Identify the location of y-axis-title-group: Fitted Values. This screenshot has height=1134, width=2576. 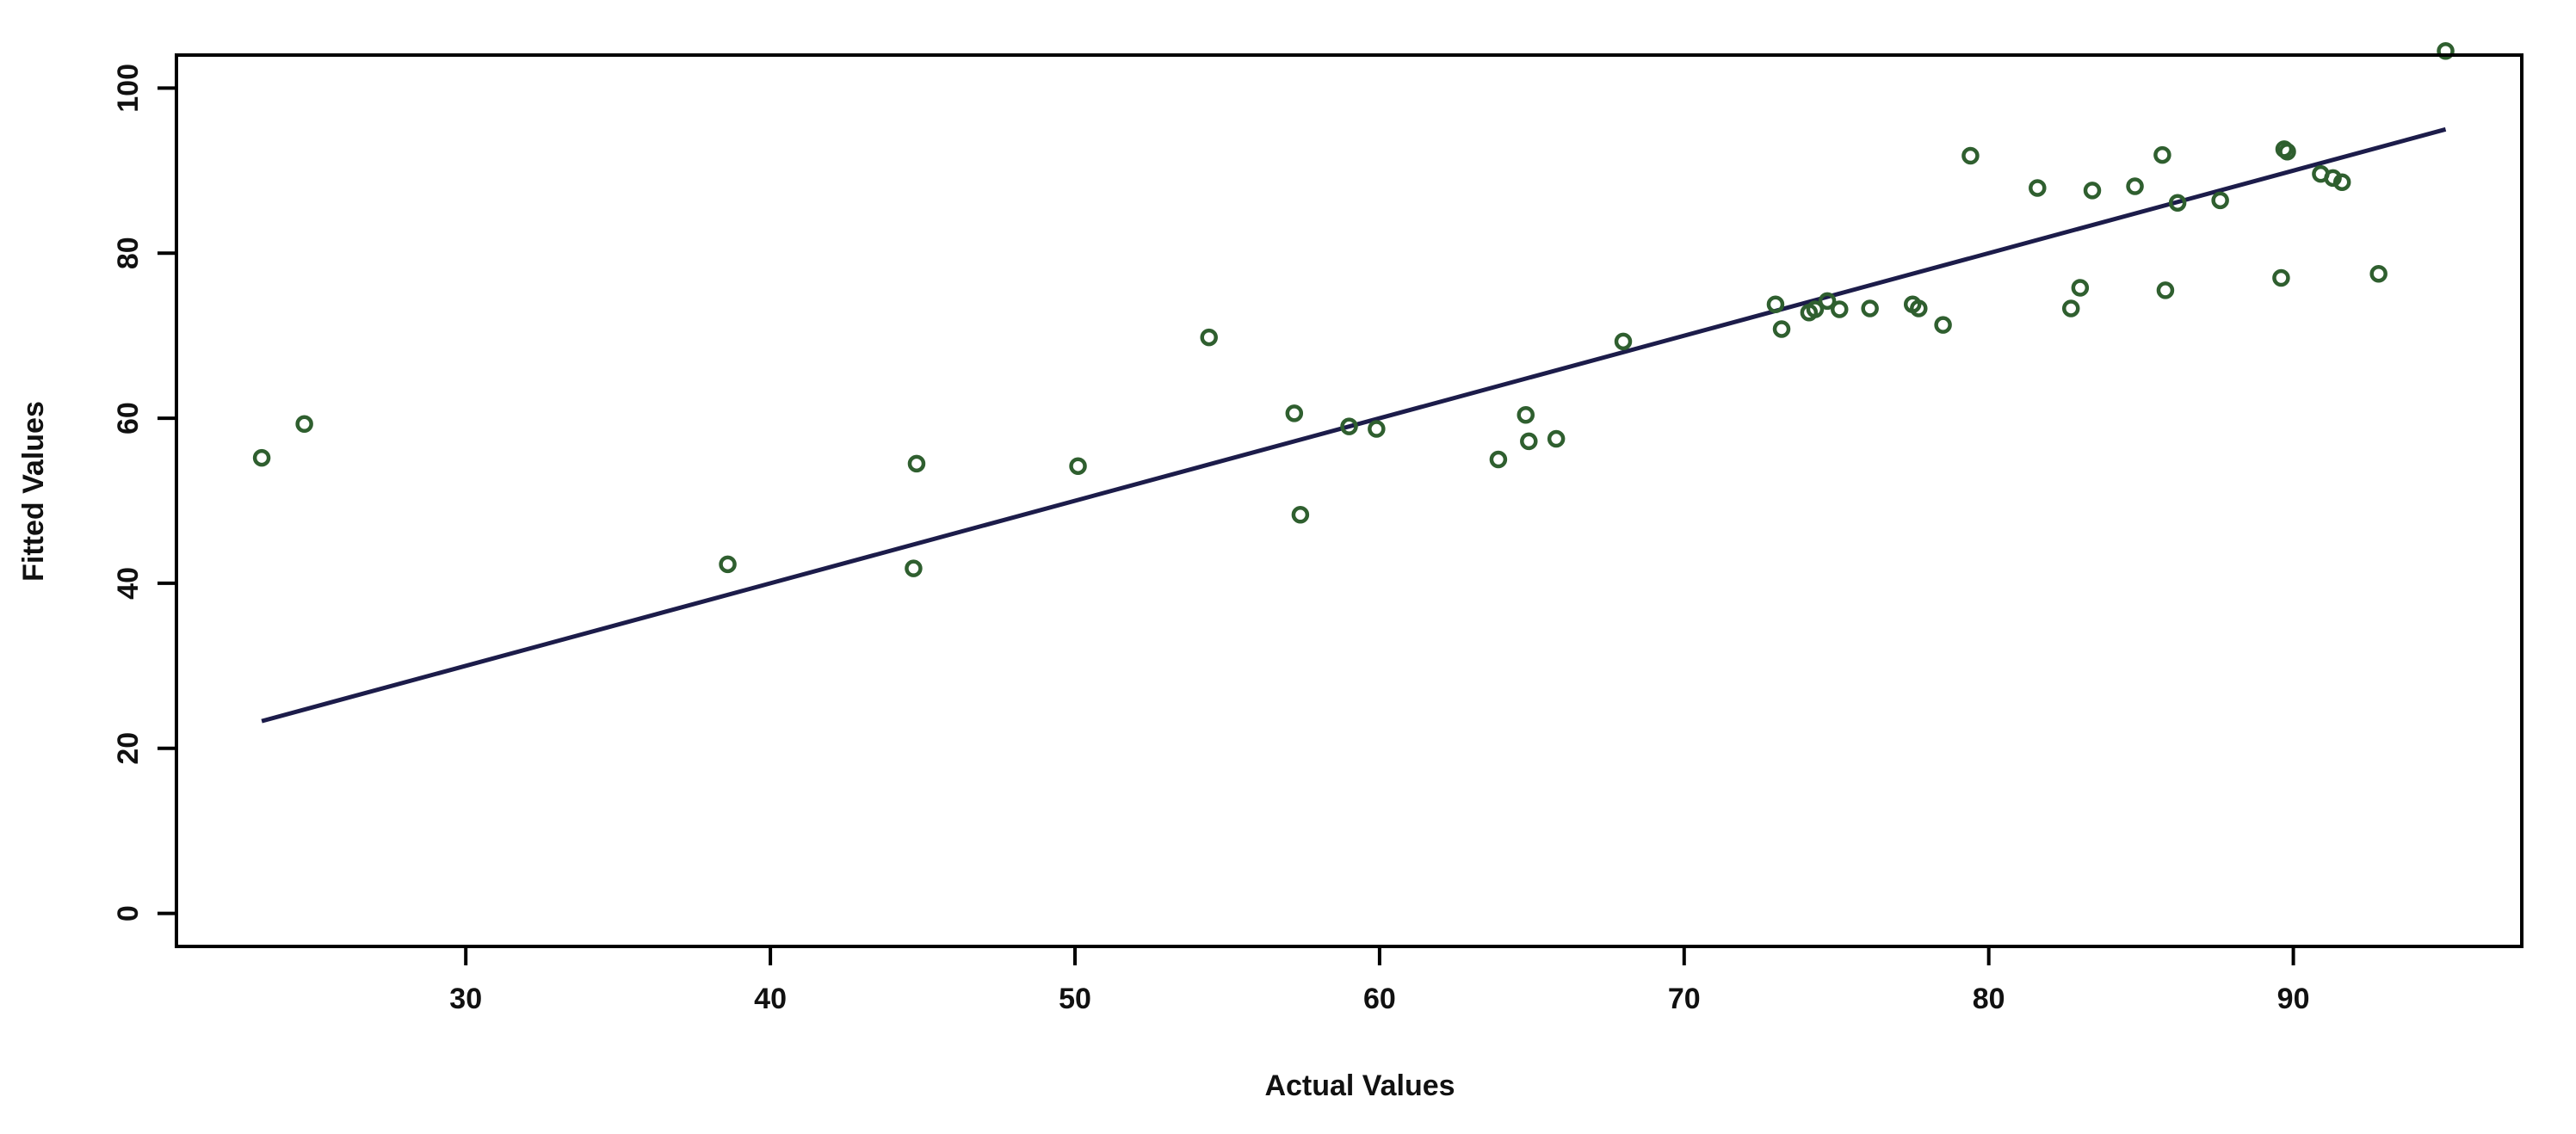
(33, 492).